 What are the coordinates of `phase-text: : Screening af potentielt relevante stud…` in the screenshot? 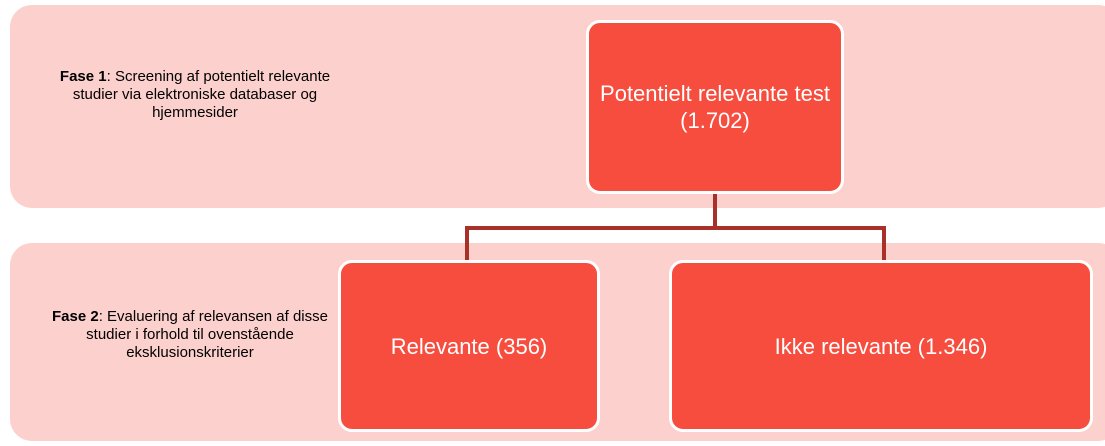 It's located at (201, 94).